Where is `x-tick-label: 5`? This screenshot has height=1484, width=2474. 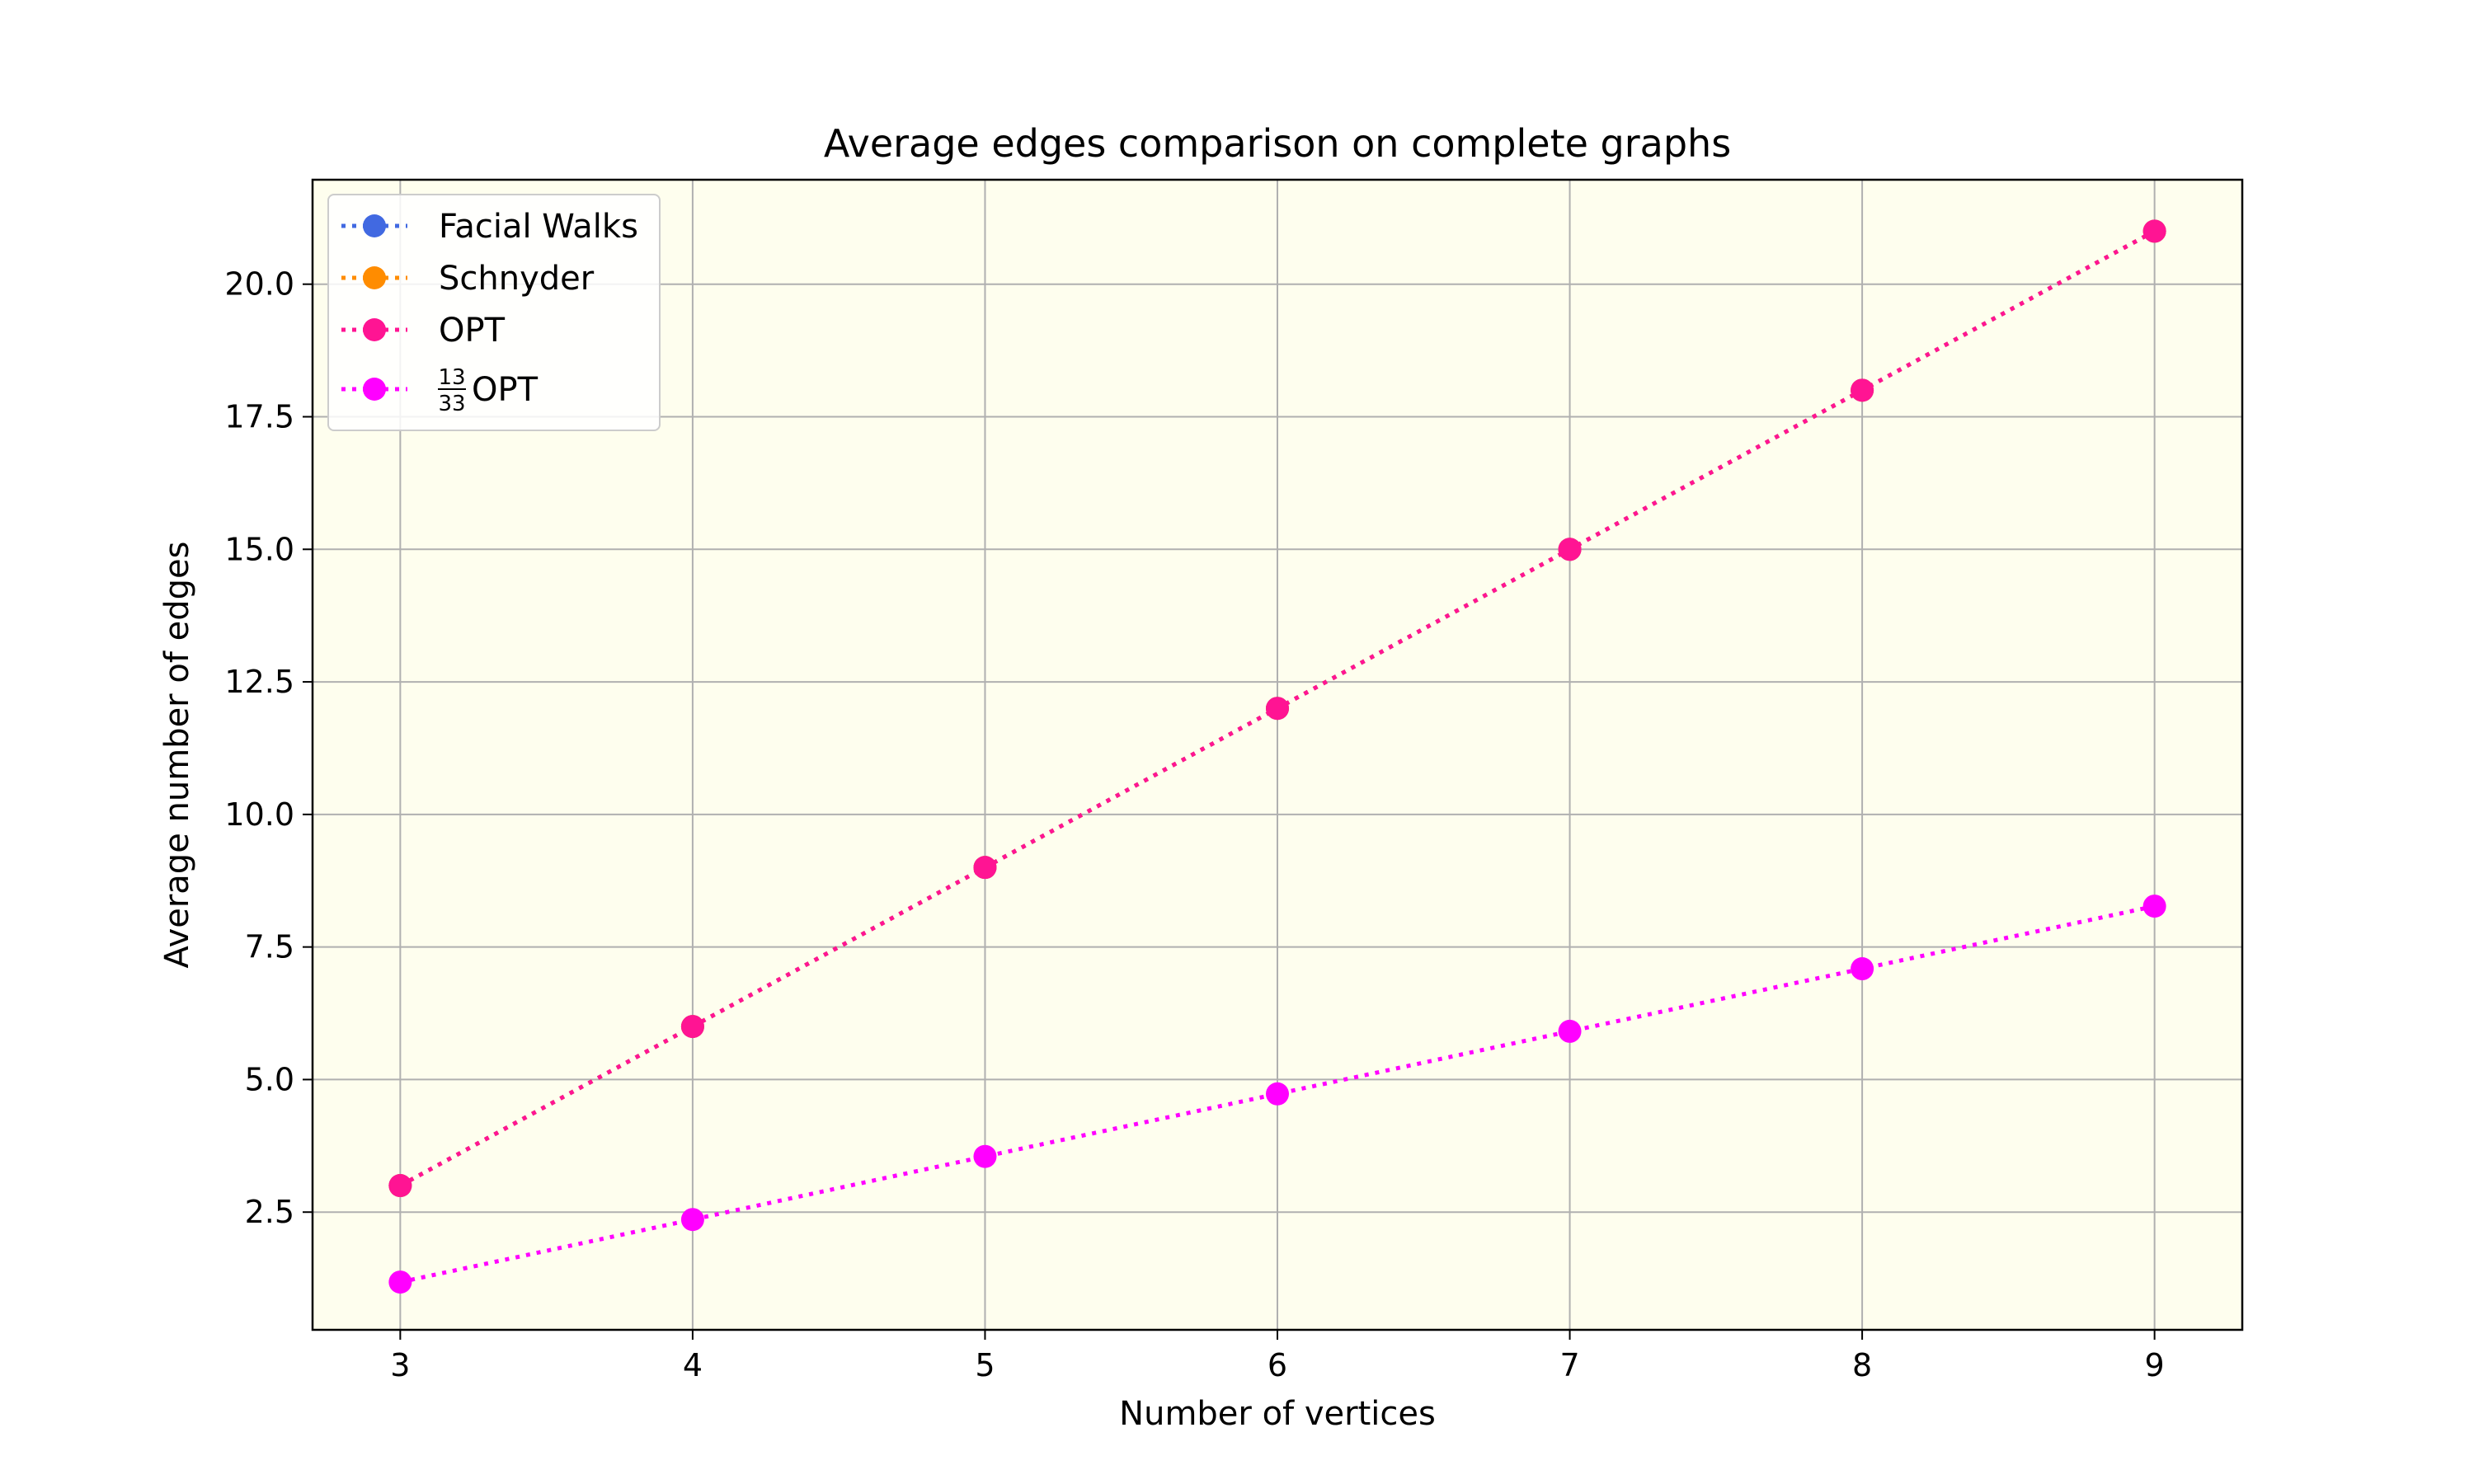
x-tick-label: 5 is located at coordinates (985, 1365).